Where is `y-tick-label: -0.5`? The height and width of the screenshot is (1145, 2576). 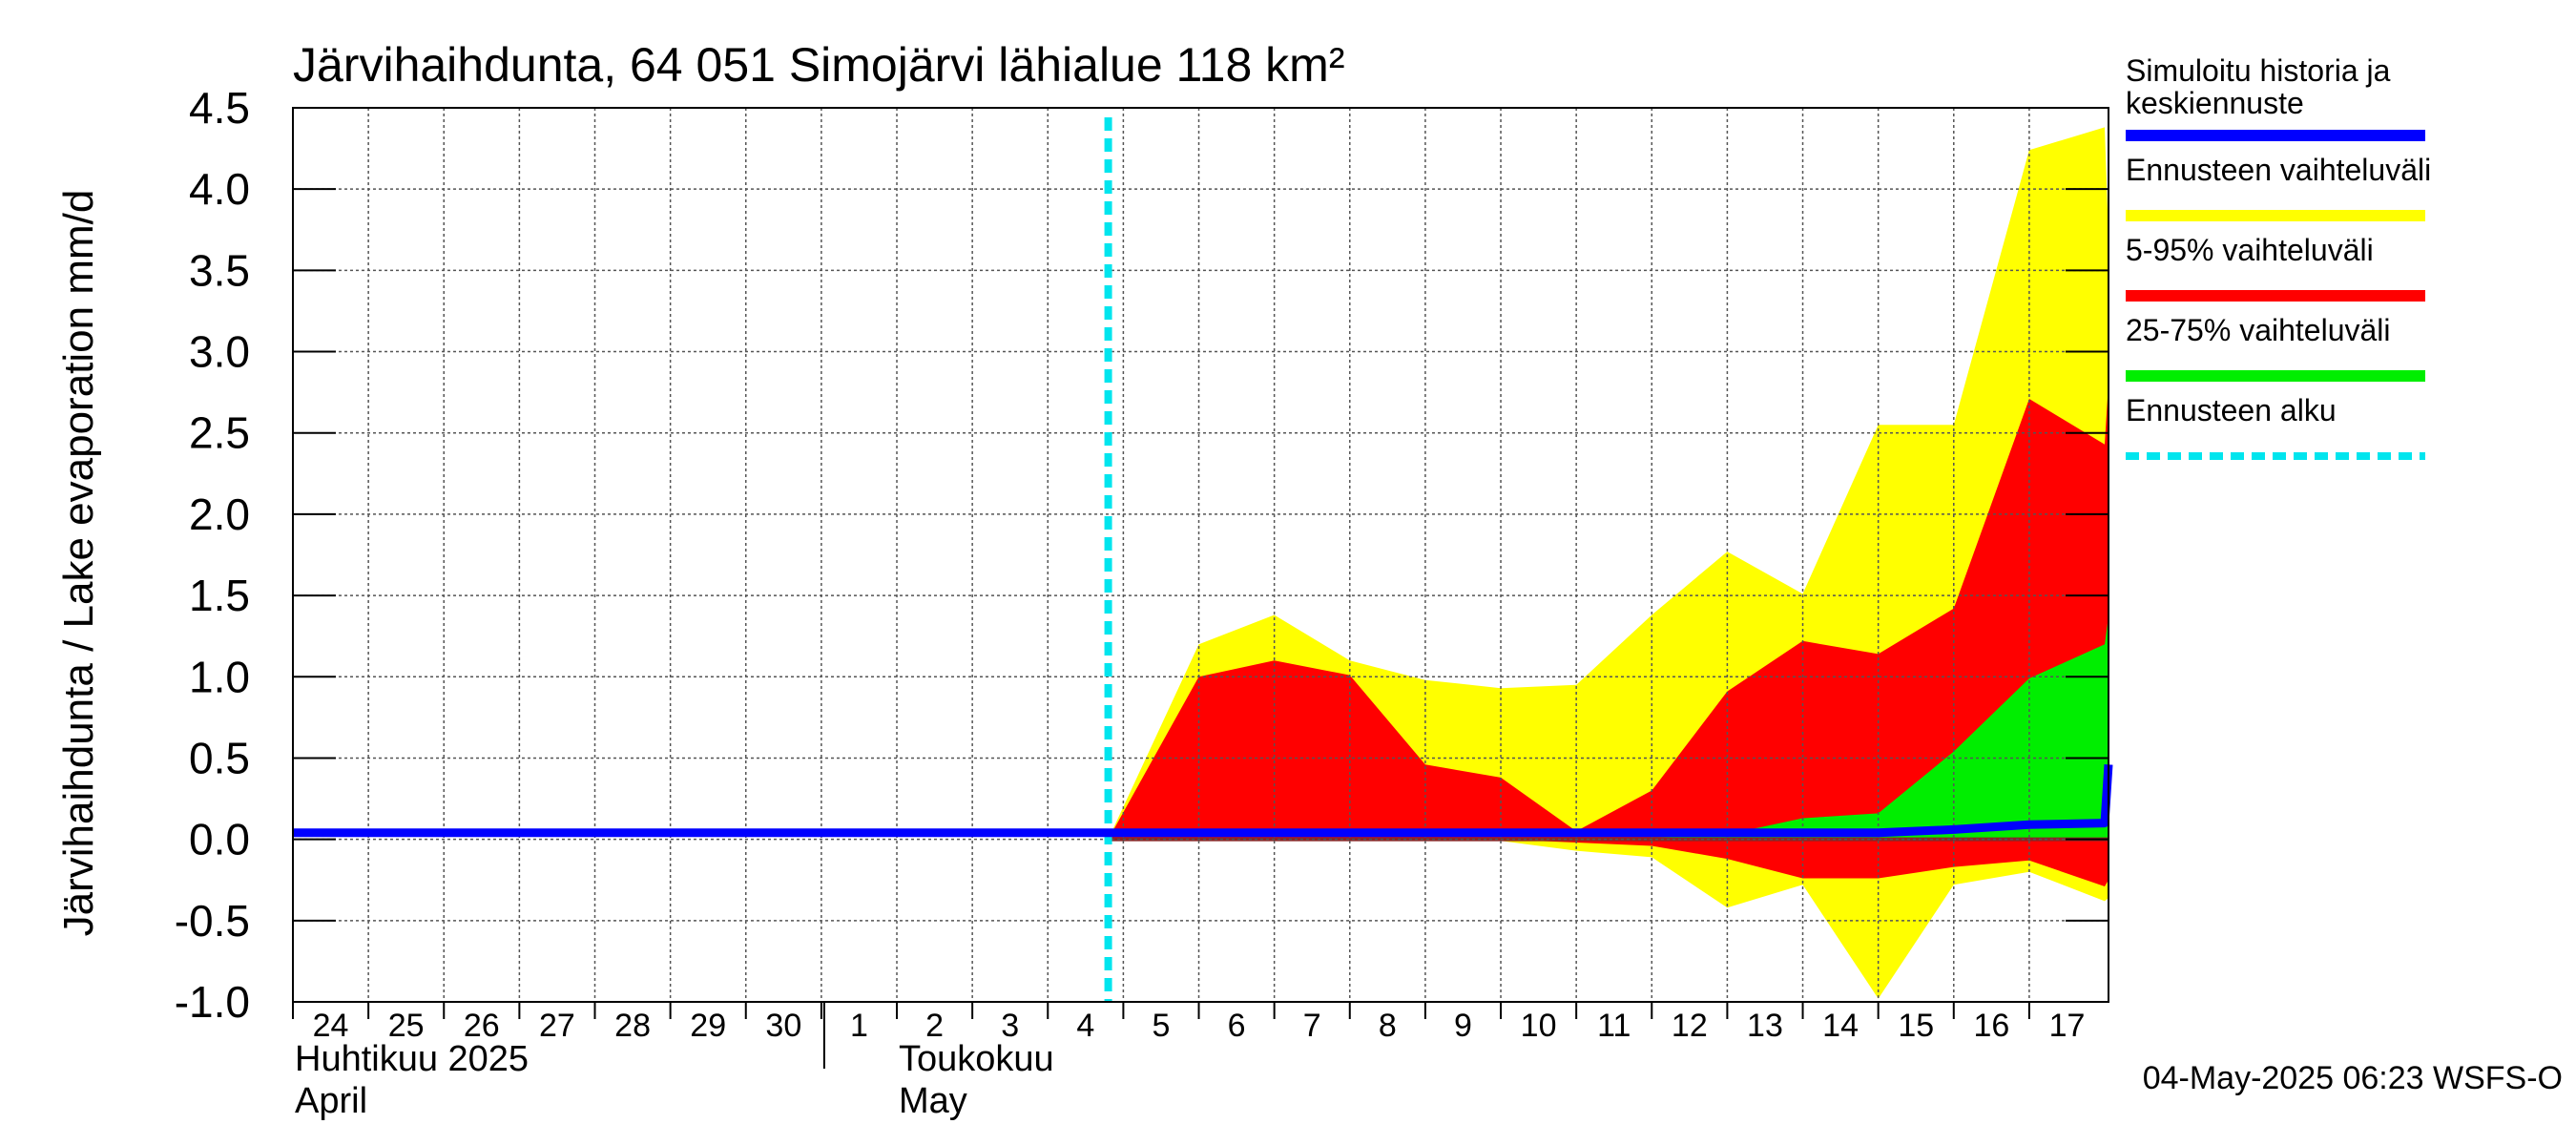 y-tick-label: -0.5 is located at coordinates (212, 921).